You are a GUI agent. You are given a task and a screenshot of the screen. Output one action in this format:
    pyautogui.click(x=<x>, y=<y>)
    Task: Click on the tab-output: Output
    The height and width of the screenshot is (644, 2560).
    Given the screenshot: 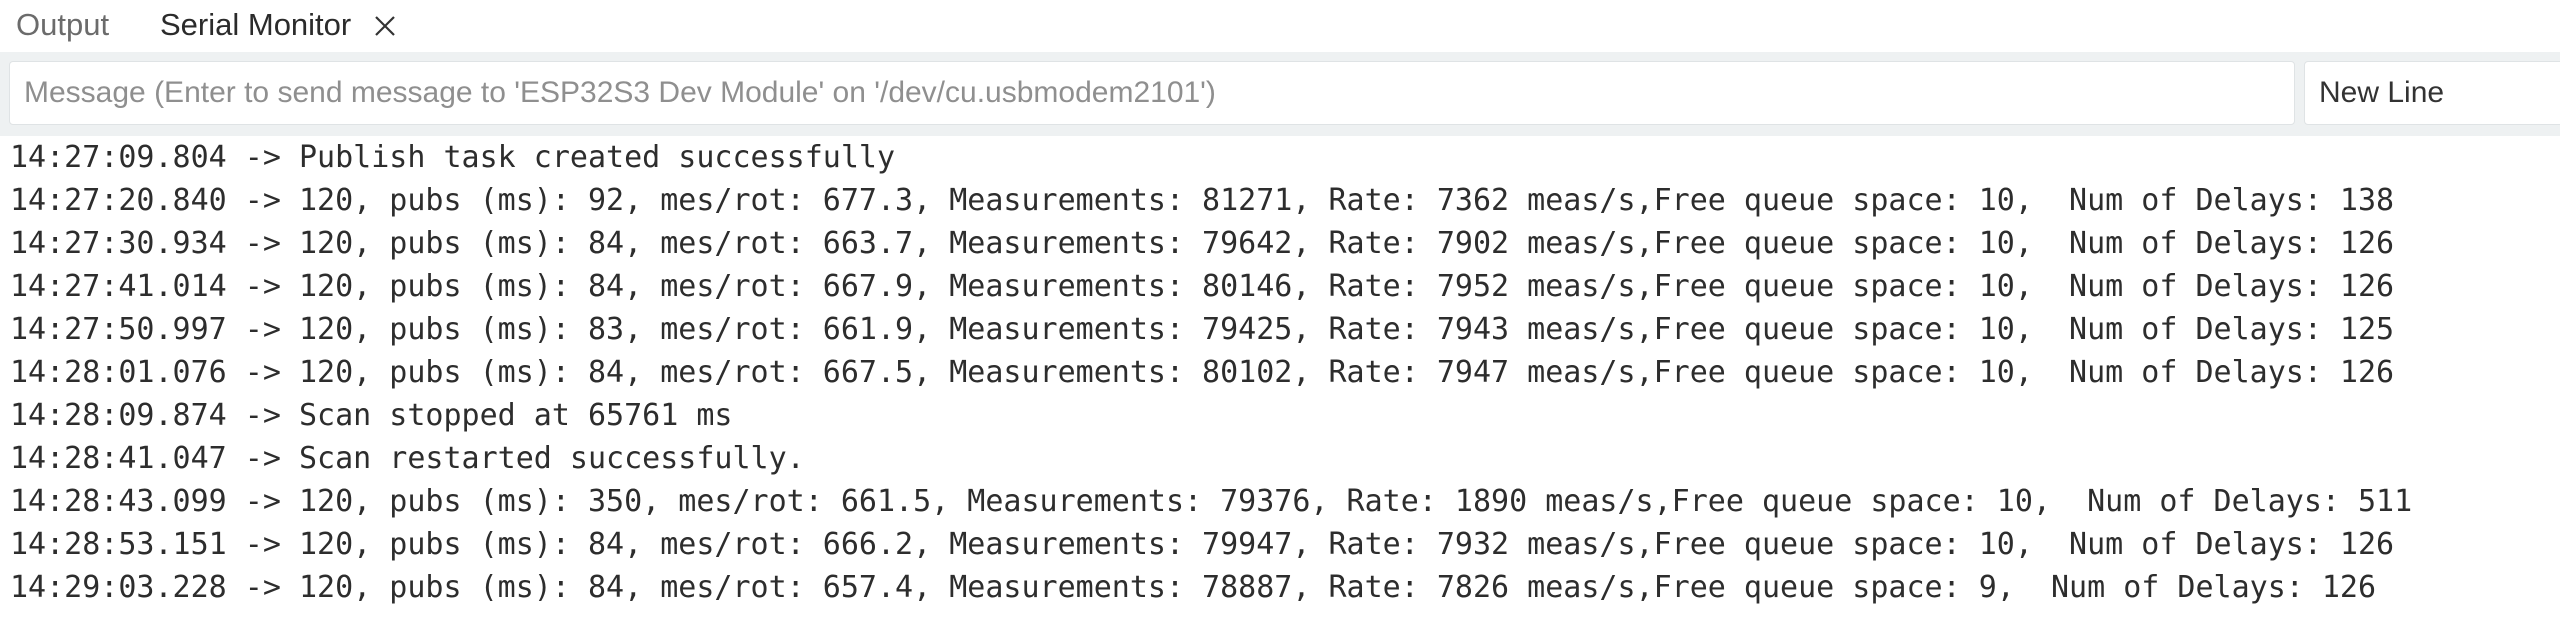 What is the action you would take?
    pyautogui.click(x=62, y=25)
    